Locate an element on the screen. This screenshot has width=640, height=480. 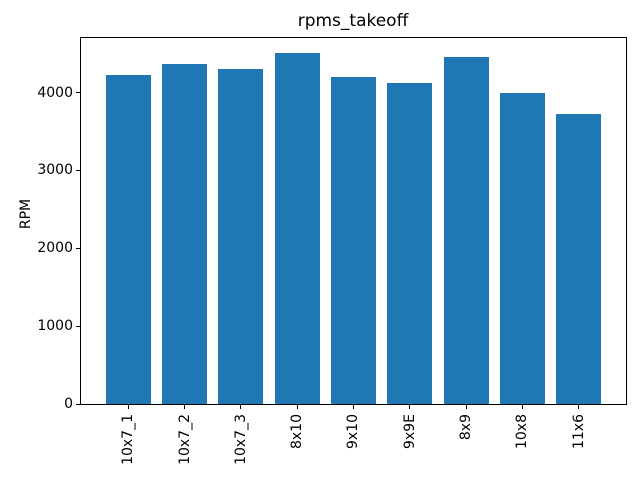
y-tick-label: 2000 is located at coordinates (55, 248).